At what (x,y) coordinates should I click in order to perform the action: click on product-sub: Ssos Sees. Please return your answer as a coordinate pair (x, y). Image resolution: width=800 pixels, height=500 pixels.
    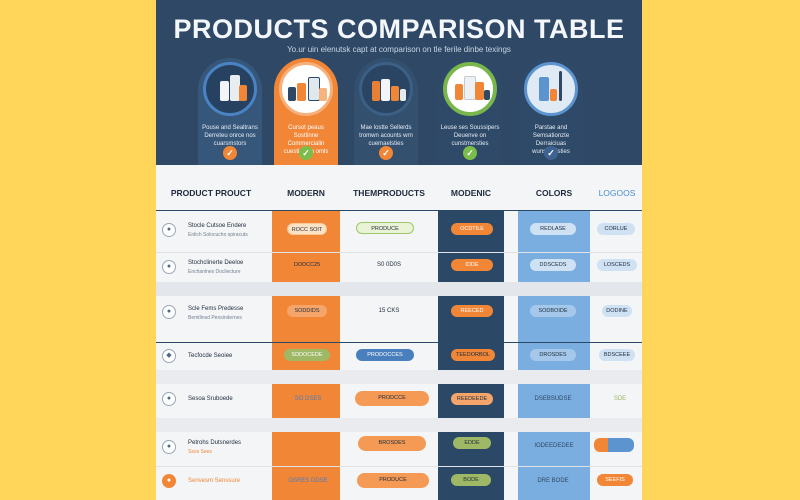
    Looking at the image, I should click on (200, 452).